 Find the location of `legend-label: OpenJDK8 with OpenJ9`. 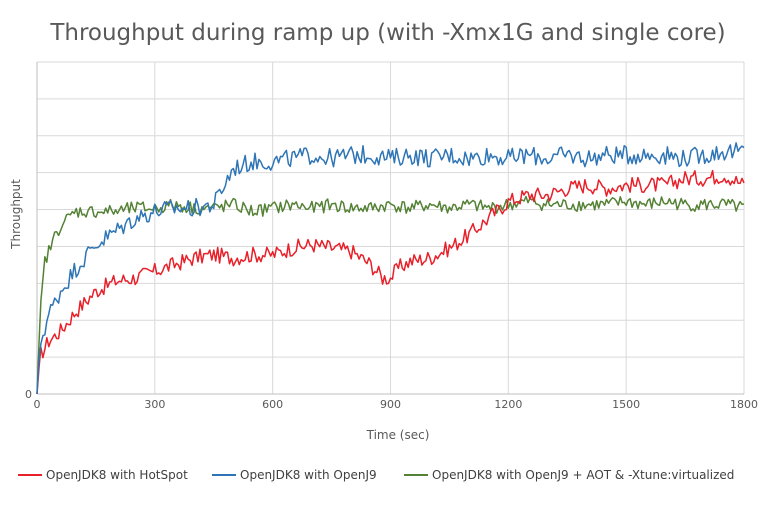

legend-label: OpenJDK8 with OpenJ9 is located at coordinates (308, 475).